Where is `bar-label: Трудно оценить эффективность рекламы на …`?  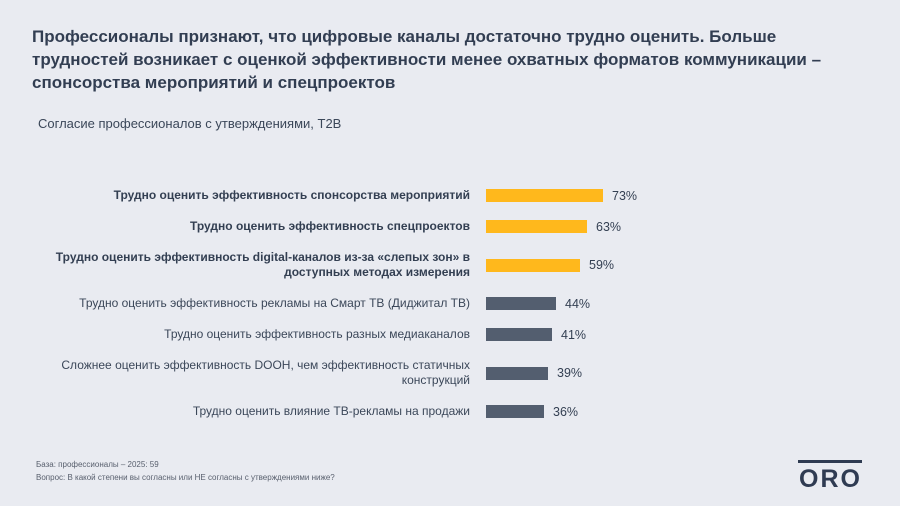
bar-label: Трудно оценить эффективность рекламы на … is located at coordinates (274, 303).